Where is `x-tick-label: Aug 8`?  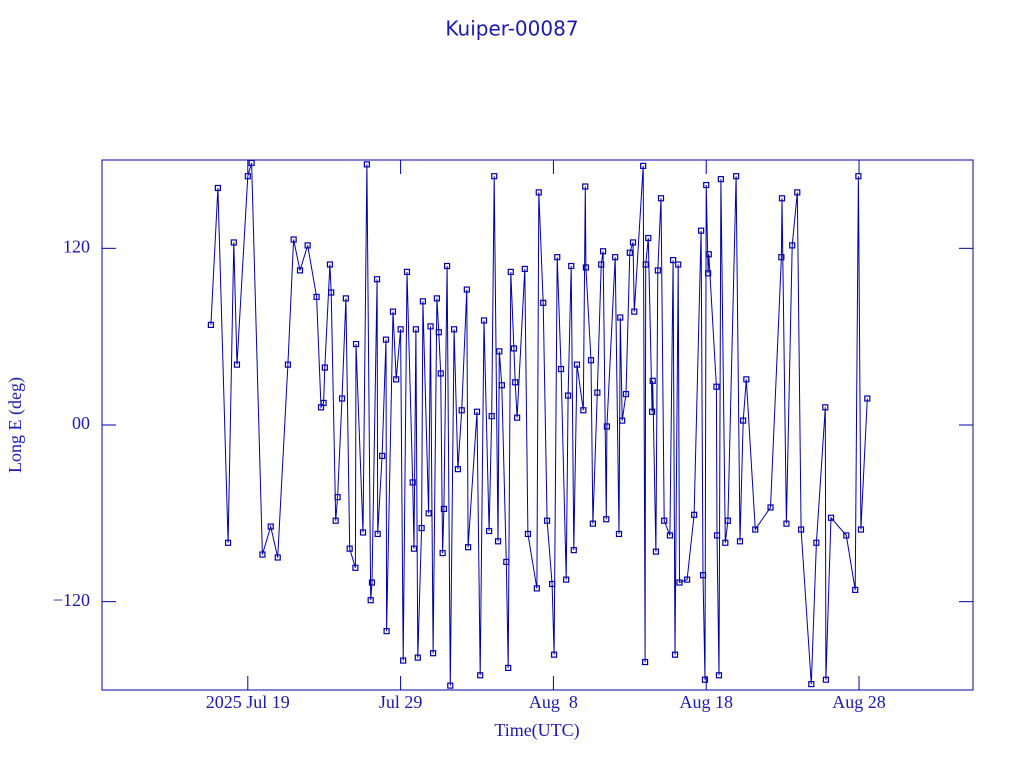 x-tick-label: Aug 8 is located at coordinates (553, 702).